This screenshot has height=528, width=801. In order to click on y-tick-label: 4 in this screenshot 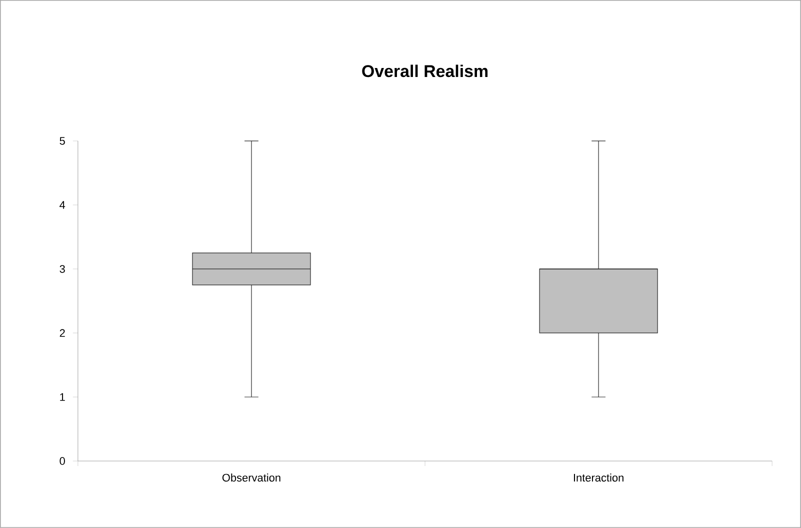, I will do `click(63, 205)`.